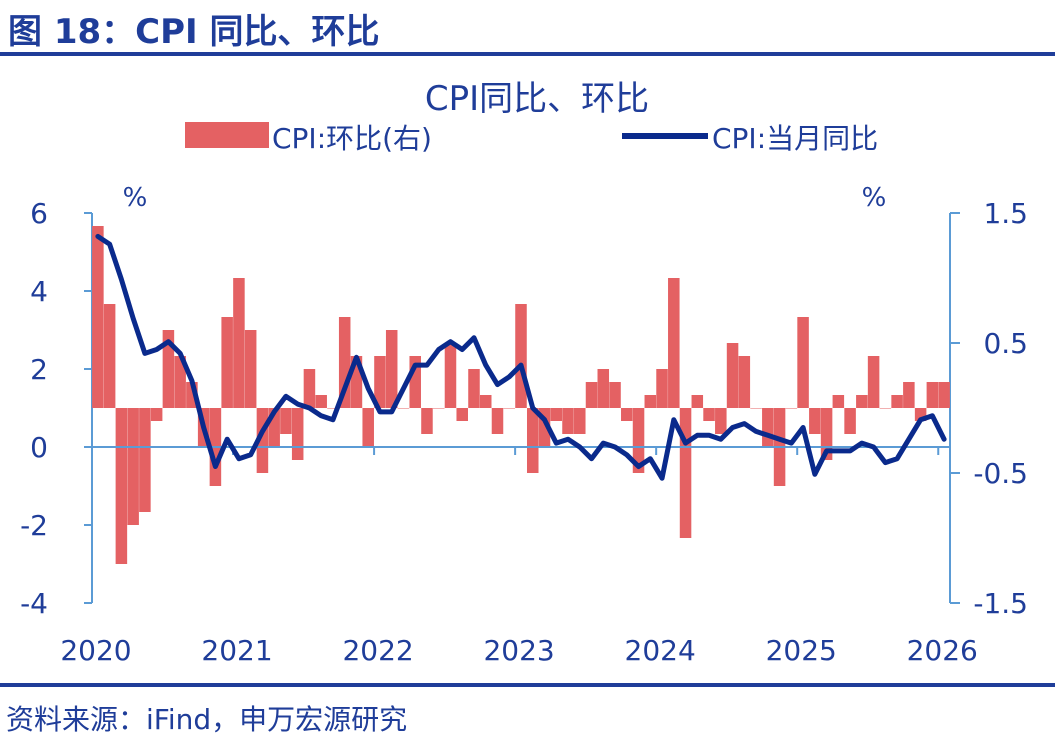 This screenshot has width=1055, height=746. What do you see at coordinates (236, 650) in the screenshot?
I see `x-axis-tick-label: 2021` at bounding box center [236, 650].